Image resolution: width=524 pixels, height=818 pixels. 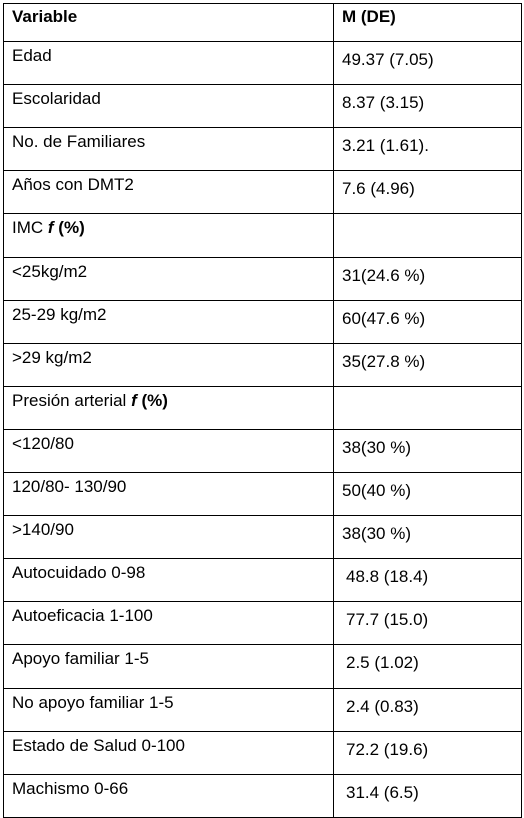 What do you see at coordinates (427, 580) in the screenshot?
I see `value-cell: 48.8 (18.4)` at bounding box center [427, 580].